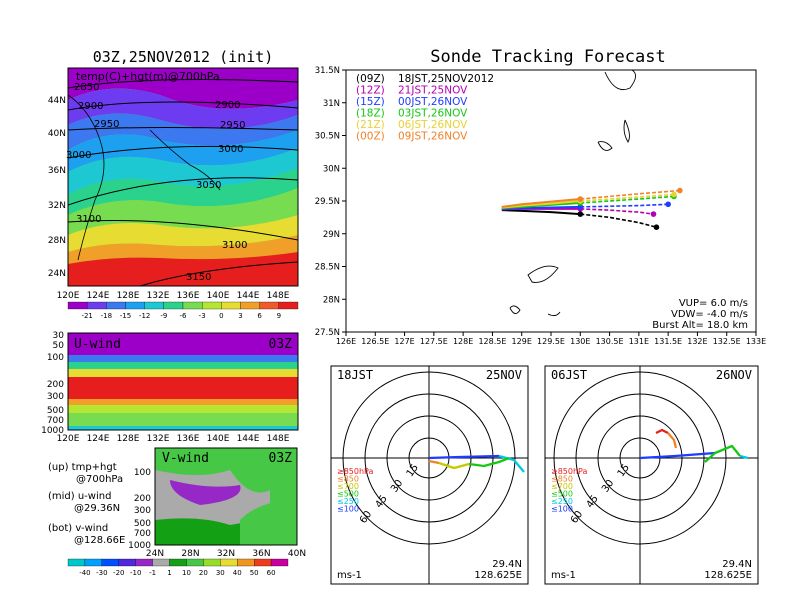 This screenshot has height=616, width=792. What do you see at coordinates (142, 524) in the screenshot?
I see `v-wind-pressure-tick: 500` at bounding box center [142, 524].